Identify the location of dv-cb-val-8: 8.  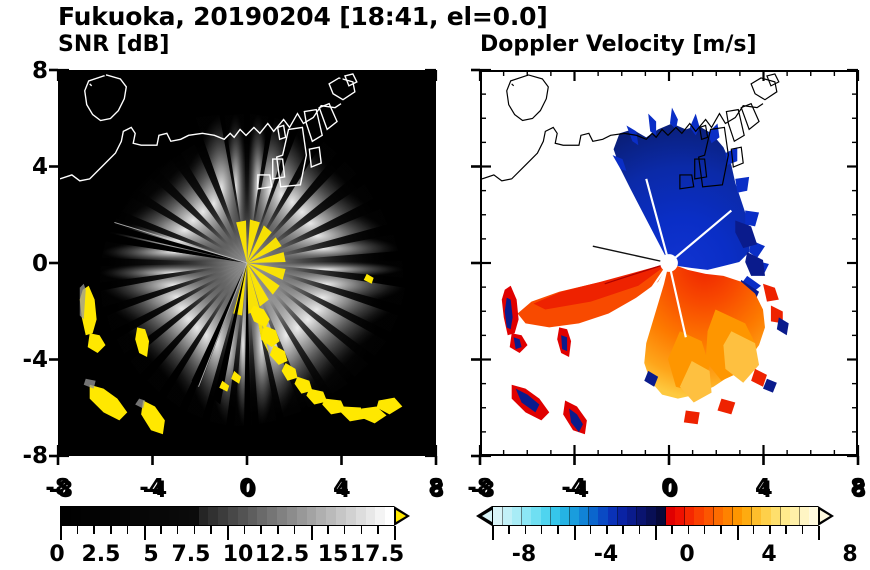
(850, 554).